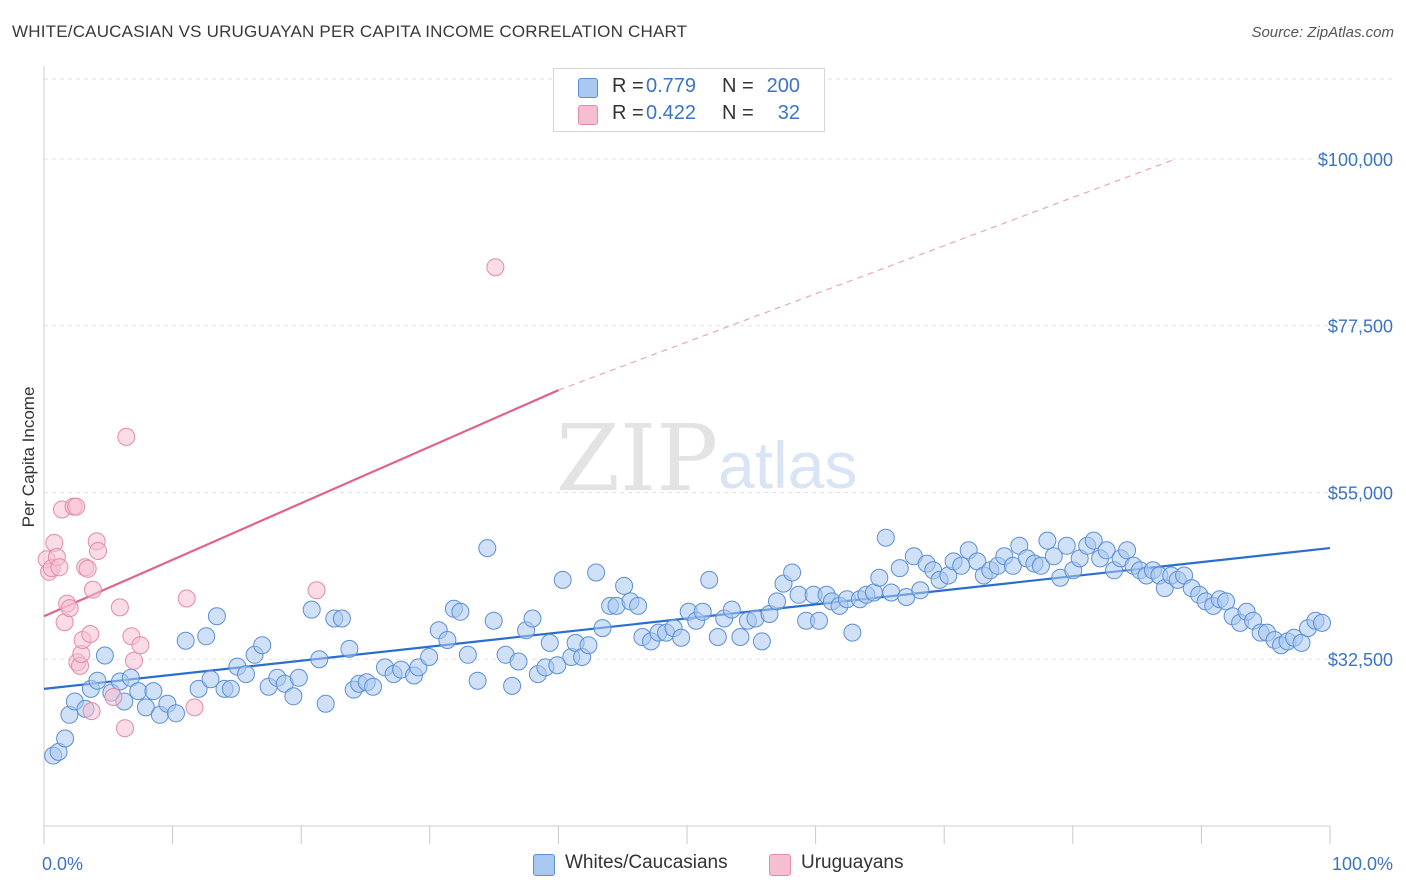 This screenshot has width=1406, height=892. What do you see at coordinates (646, 862) in the screenshot?
I see `legend-label-whites: Whites/Caucasians` at bounding box center [646, 862].